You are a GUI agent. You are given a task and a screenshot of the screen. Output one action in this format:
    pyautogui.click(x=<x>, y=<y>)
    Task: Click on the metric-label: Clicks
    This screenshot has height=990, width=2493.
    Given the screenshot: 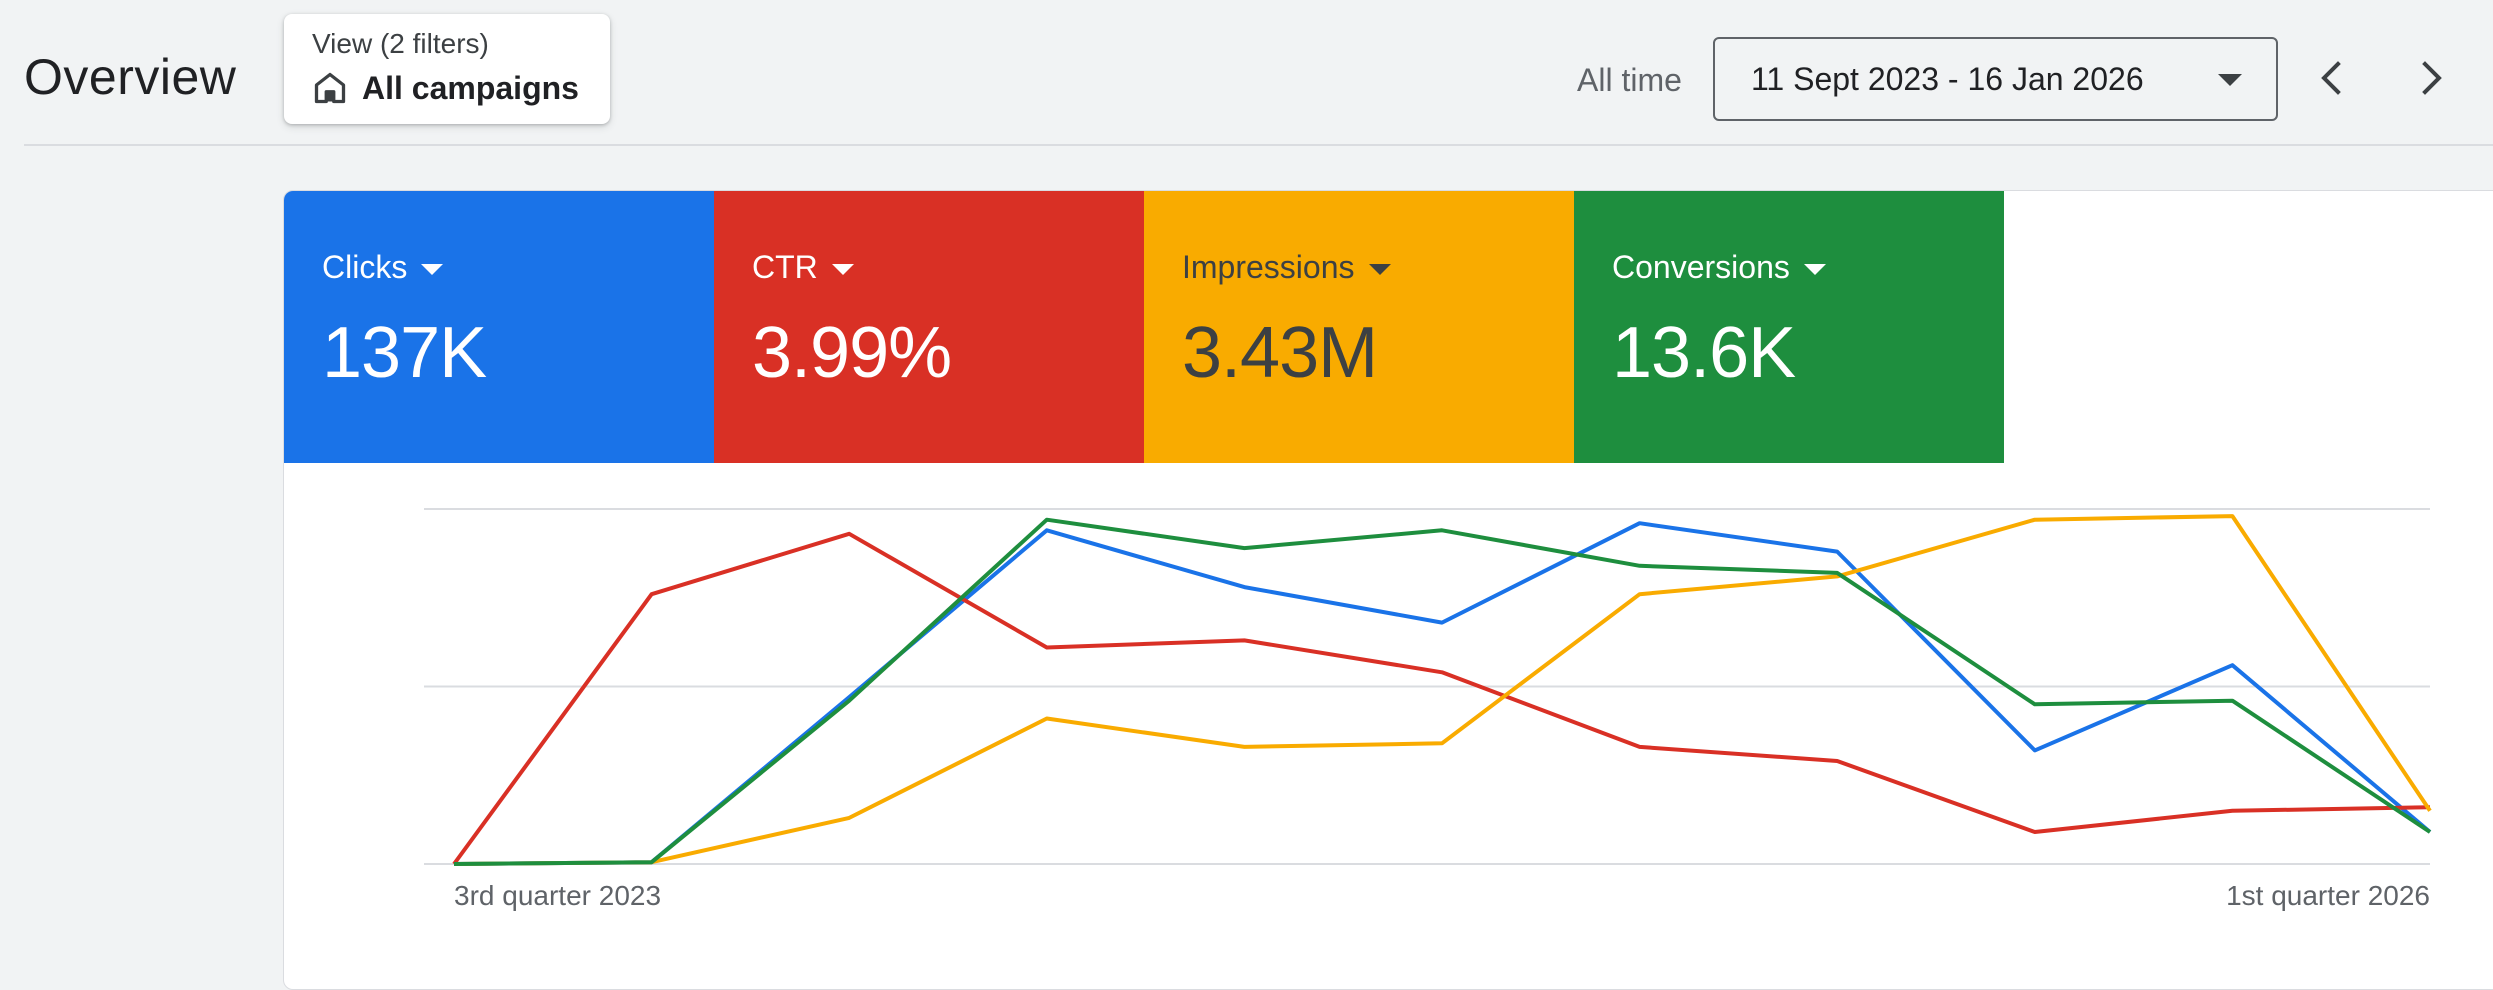 What is the action you would take?
    pyautogui.click(x=365, y=267)
    